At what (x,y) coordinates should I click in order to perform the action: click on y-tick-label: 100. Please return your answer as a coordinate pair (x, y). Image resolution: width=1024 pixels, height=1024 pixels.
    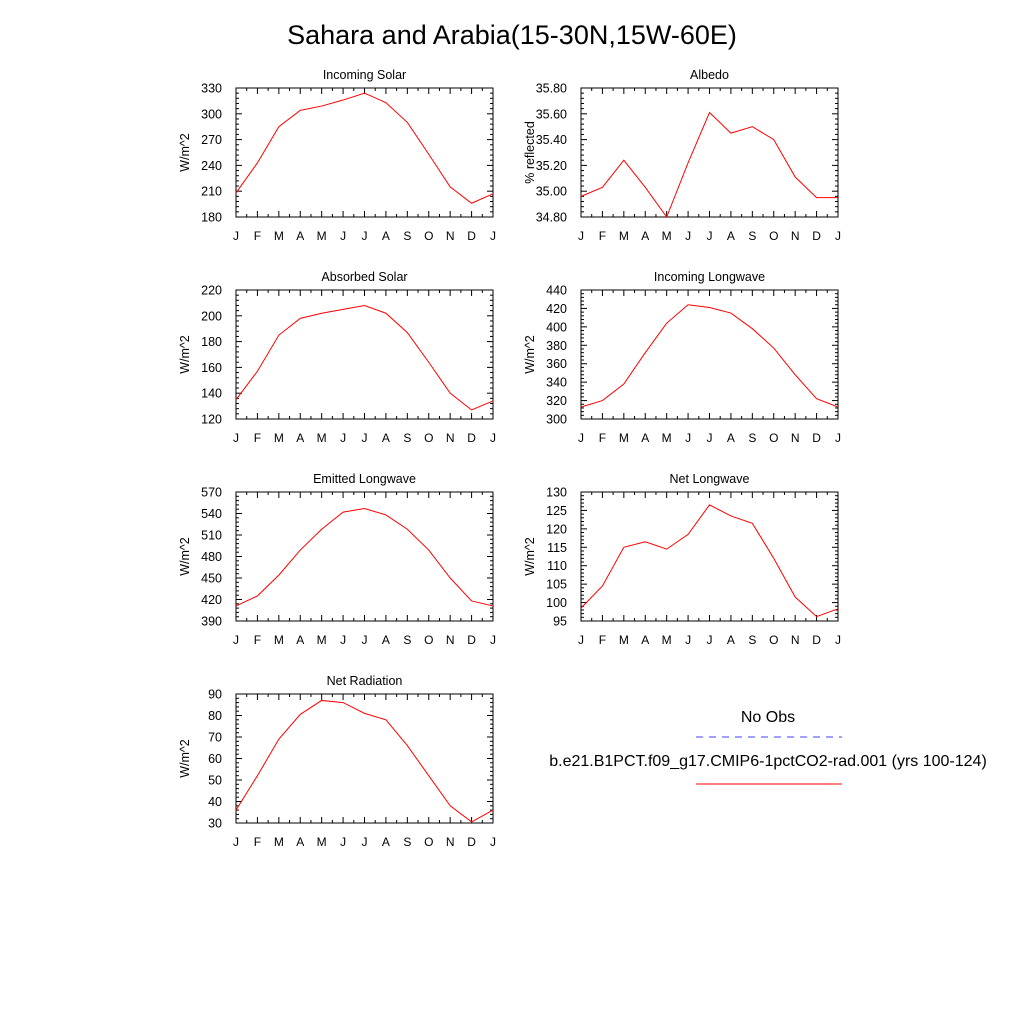
    Looking at the image, I should click on (556, 603).